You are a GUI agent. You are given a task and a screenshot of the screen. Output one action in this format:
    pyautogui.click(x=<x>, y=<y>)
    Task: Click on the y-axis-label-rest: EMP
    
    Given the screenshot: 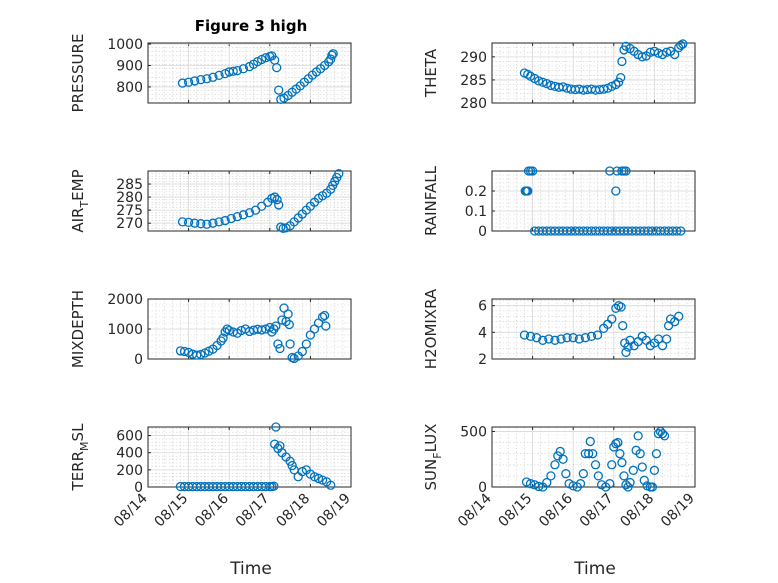 What is the action you would take?
    pyautogui.click(x=78, y=184)
    